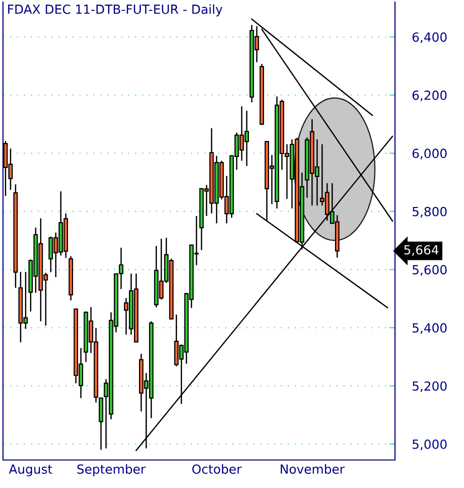 This screenshot has width=464, height=488. Describe the element at coordinates (312, 469) in the screenshot. I see `x-tick-label: November` at that location.